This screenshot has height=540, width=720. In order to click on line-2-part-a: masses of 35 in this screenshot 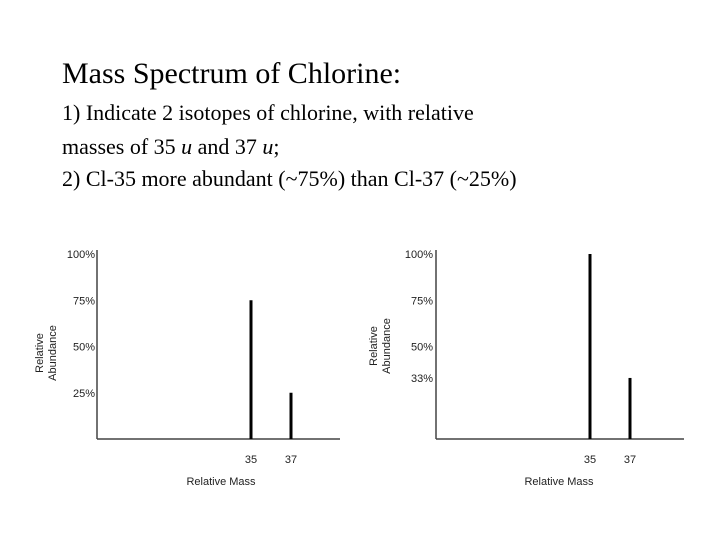, I will do `click(122, 146)`.